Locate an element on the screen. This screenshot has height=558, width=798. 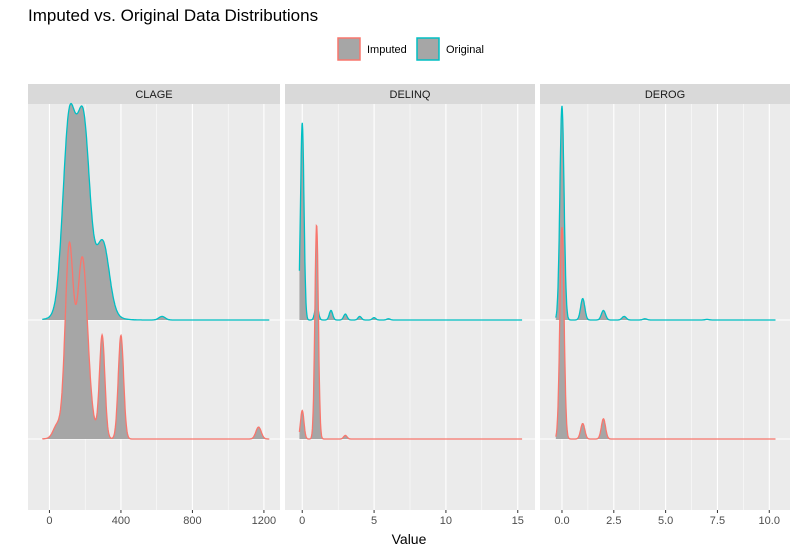
legend-key-imputed is located at coordinates (349, 49).